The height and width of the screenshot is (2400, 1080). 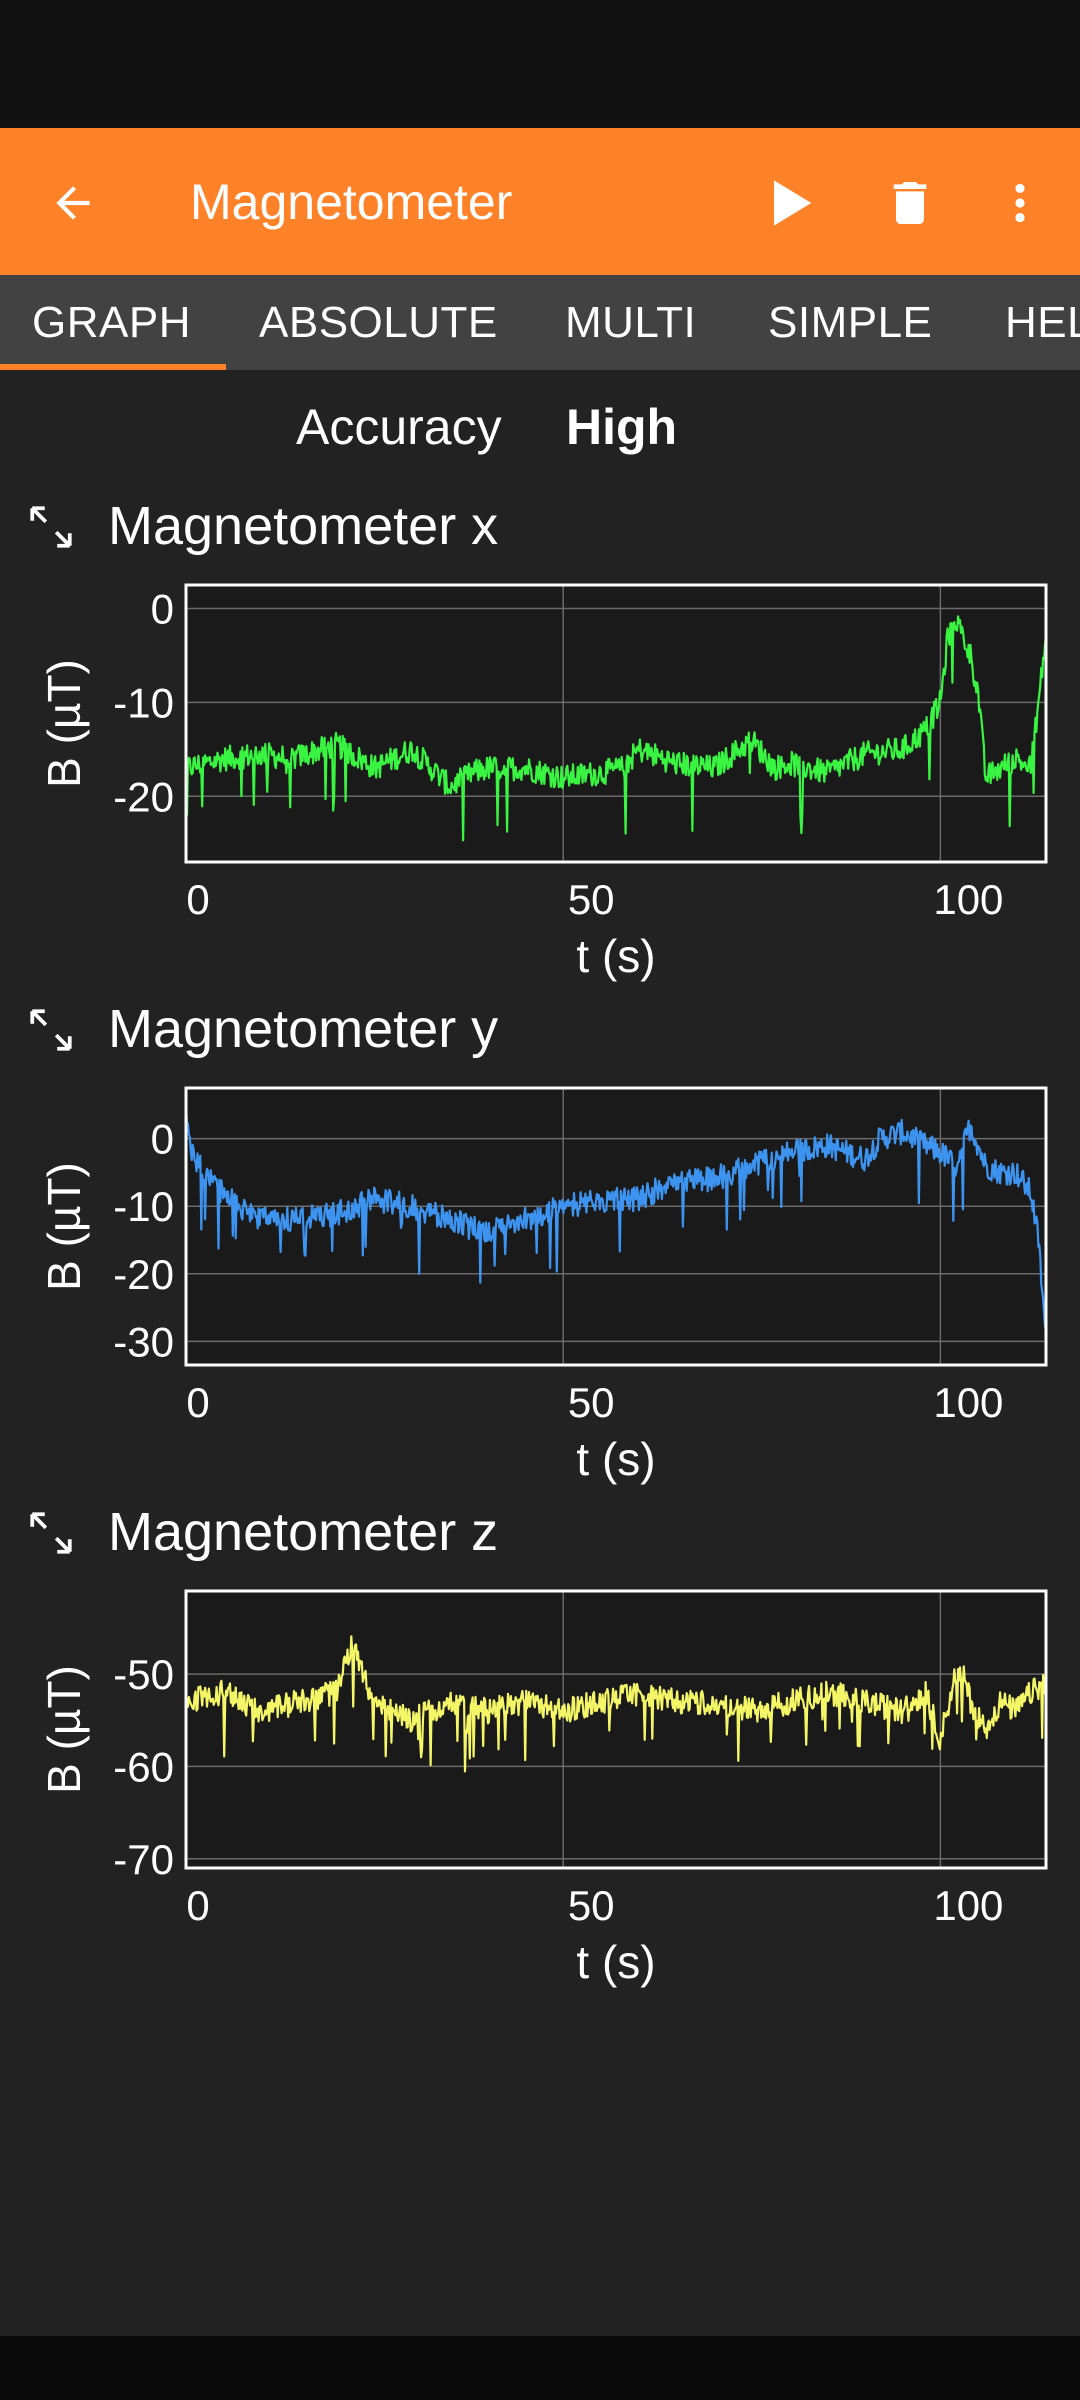 What do you see at coordinates (622, 427) in the screenshot?
I see `accuracy-value: High` at bounding box center [622, 427].